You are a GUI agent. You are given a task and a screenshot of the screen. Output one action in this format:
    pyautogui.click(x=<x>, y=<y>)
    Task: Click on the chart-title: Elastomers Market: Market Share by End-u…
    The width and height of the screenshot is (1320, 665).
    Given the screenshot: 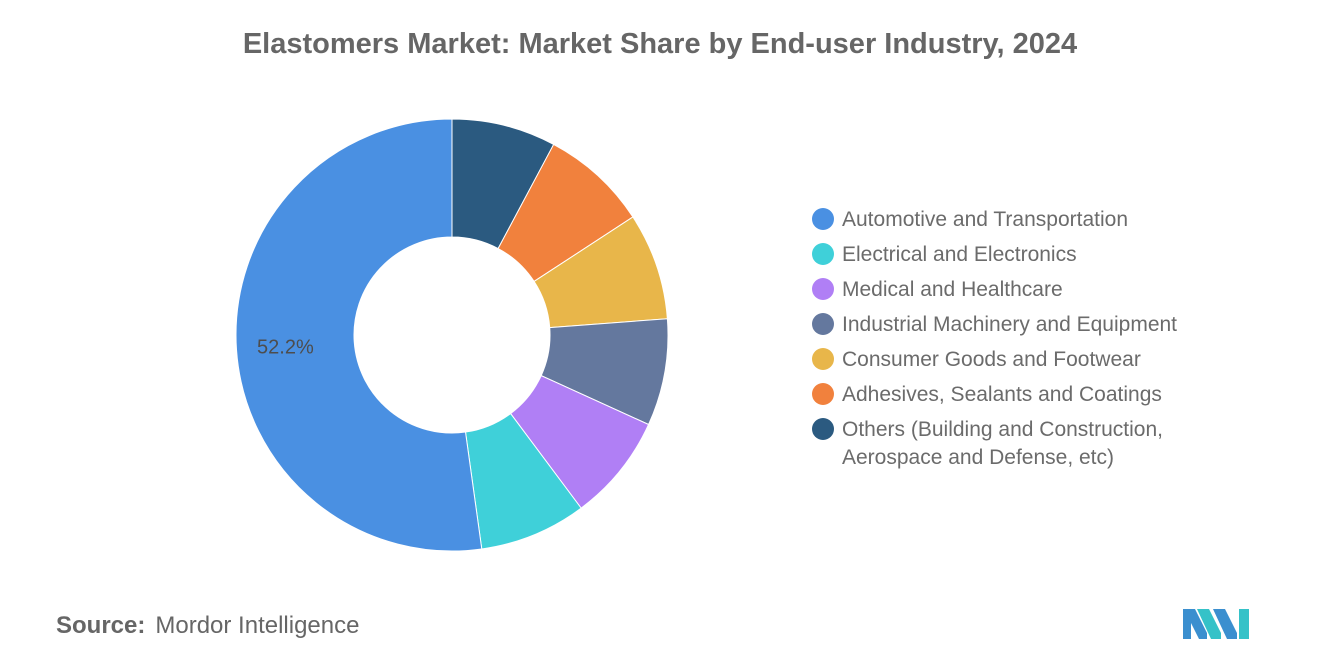 What is the action you would take?
    pyautogui.click(x=660, y=44)
    